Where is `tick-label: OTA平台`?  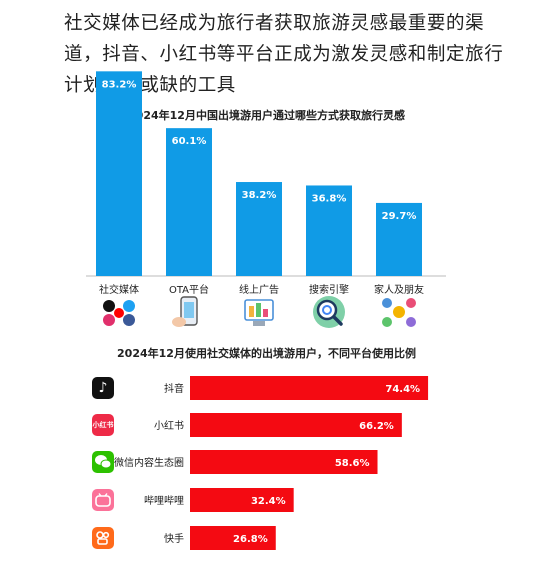
tick-label: OTA平台 is located at coordinates (189, 289).